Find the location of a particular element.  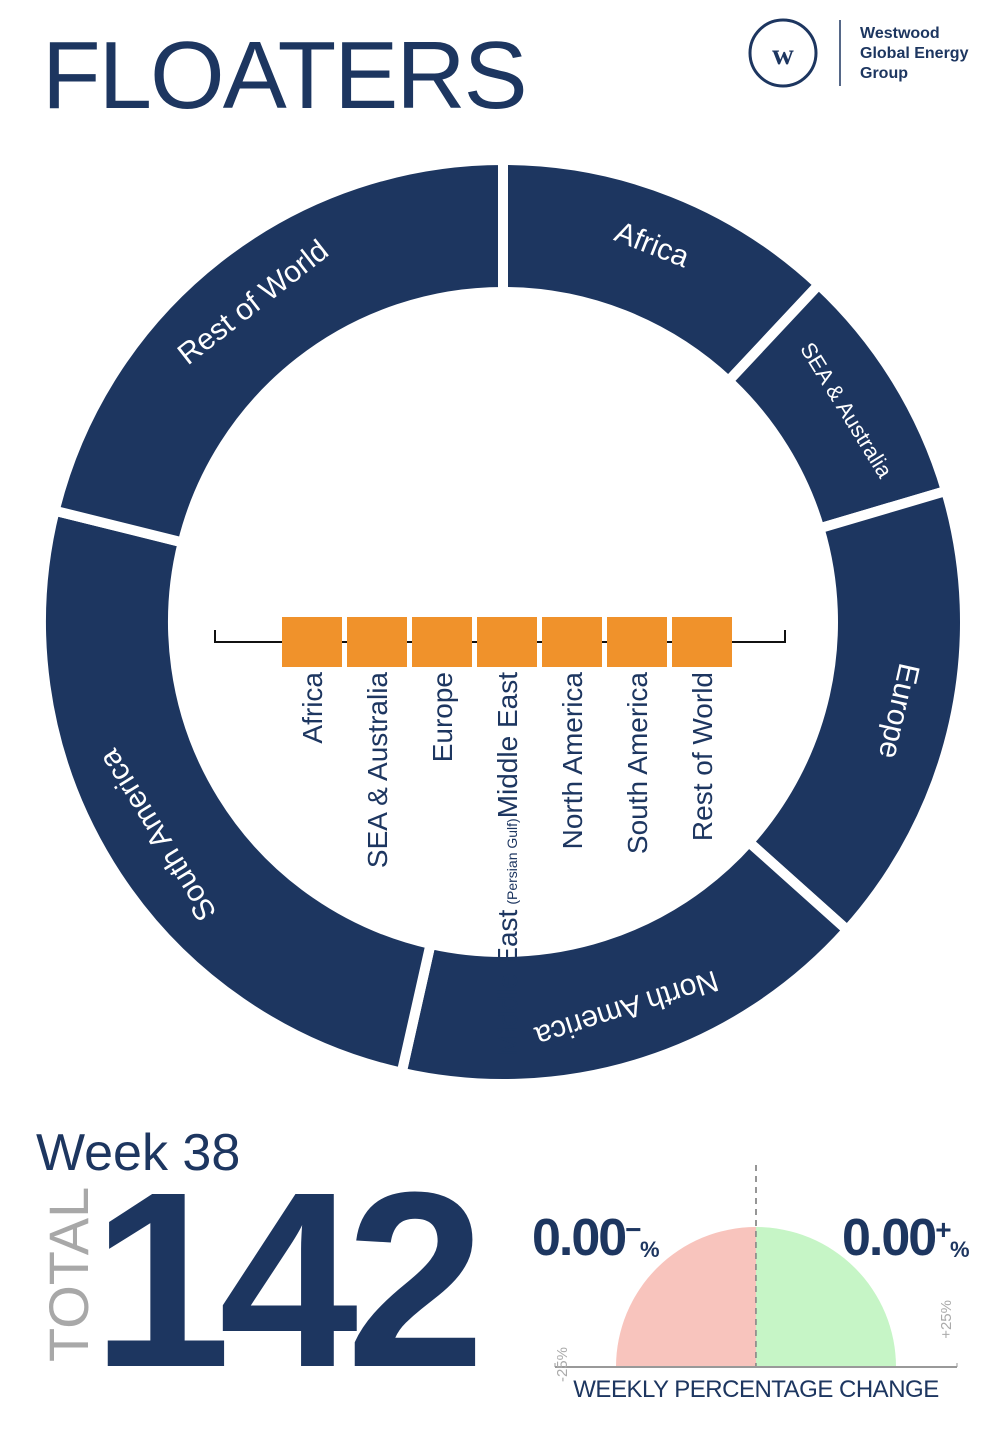

change-value: 0.00+ is located at coordinates (896, 1238).